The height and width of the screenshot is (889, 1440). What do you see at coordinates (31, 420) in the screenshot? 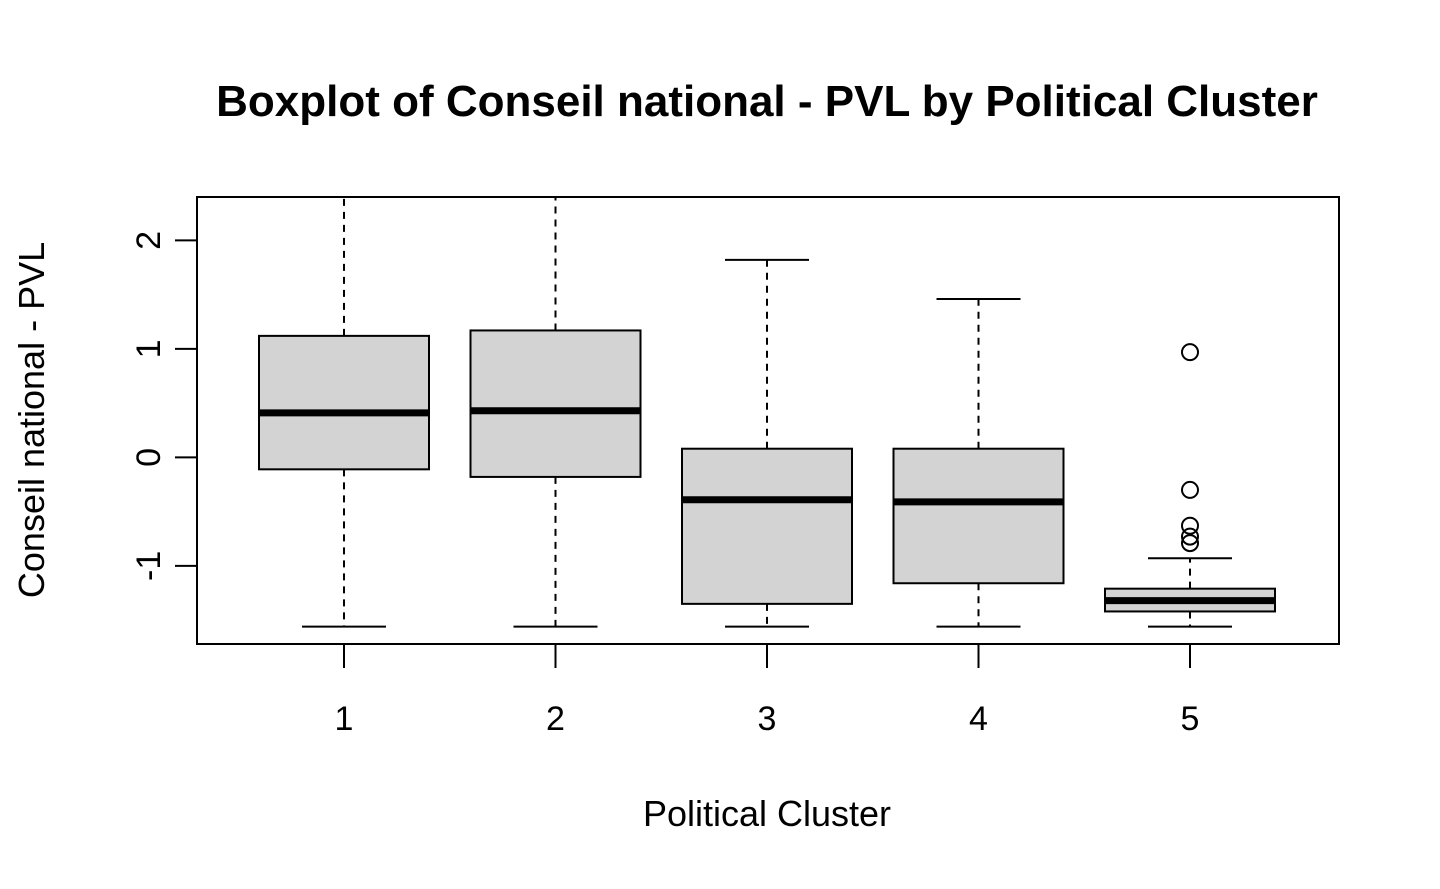
I see `y-axis-label: Conseil national - PVL` at bounding box center [31, 420].